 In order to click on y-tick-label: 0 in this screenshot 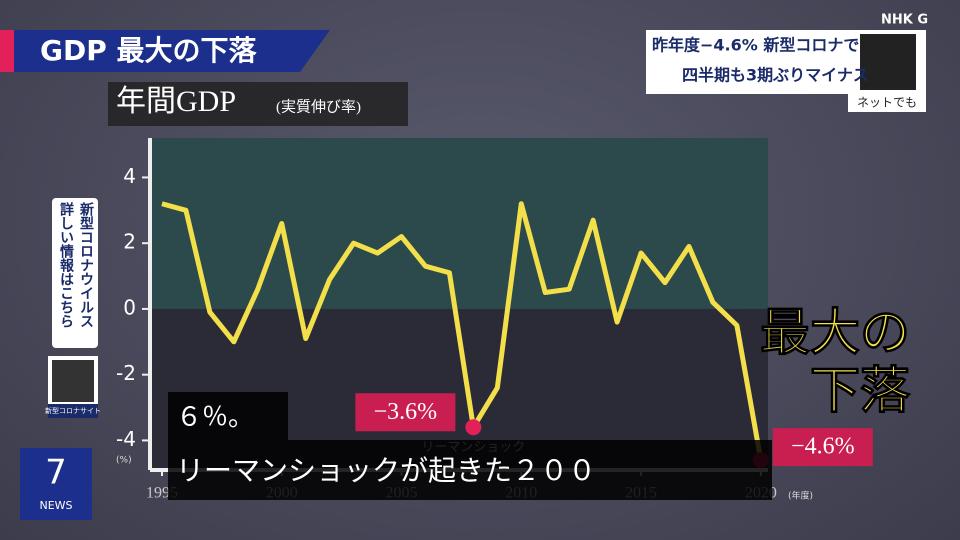, I will do `click(129, 307)`.